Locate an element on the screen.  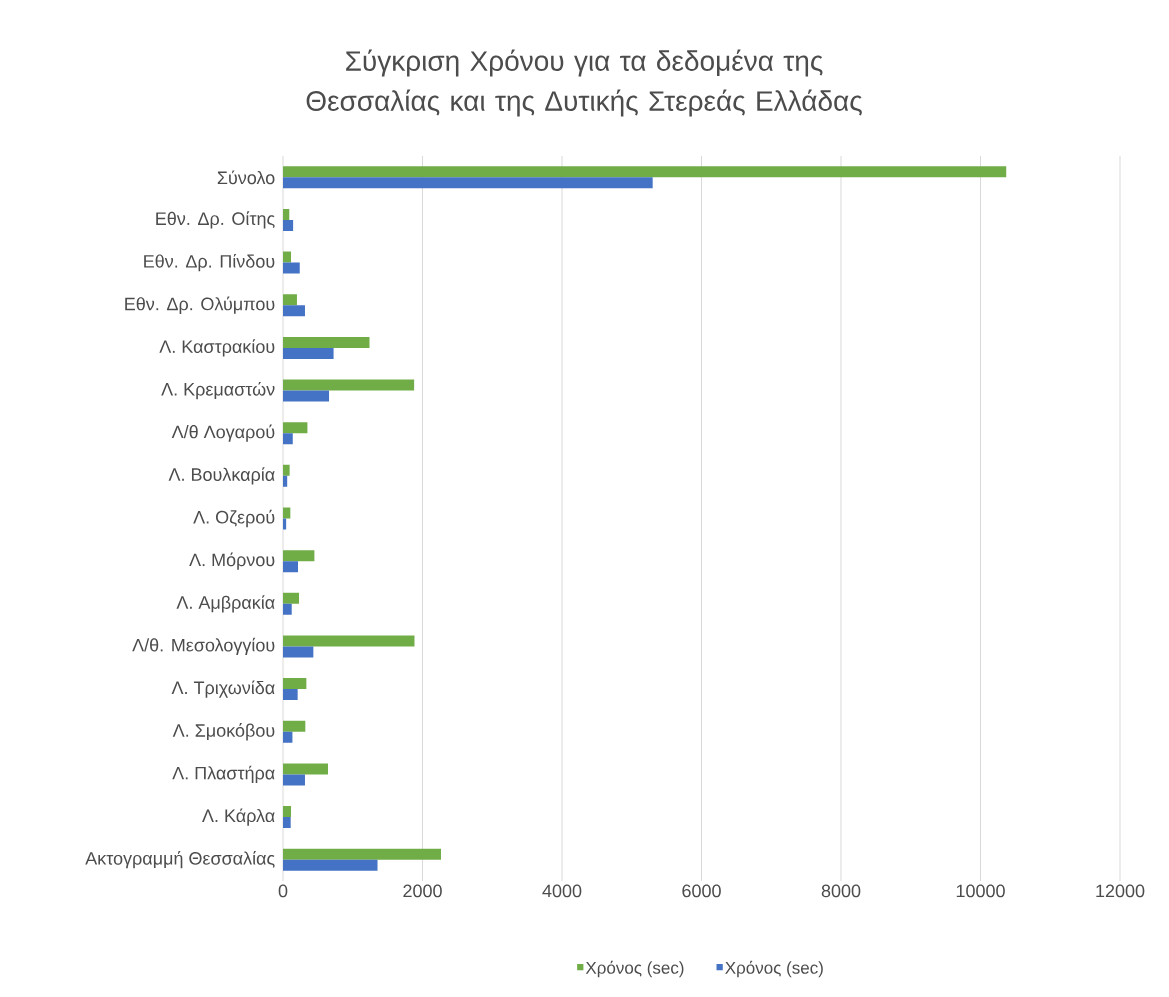
x-tick-label: 10000 is located at coordinates (980, 891).